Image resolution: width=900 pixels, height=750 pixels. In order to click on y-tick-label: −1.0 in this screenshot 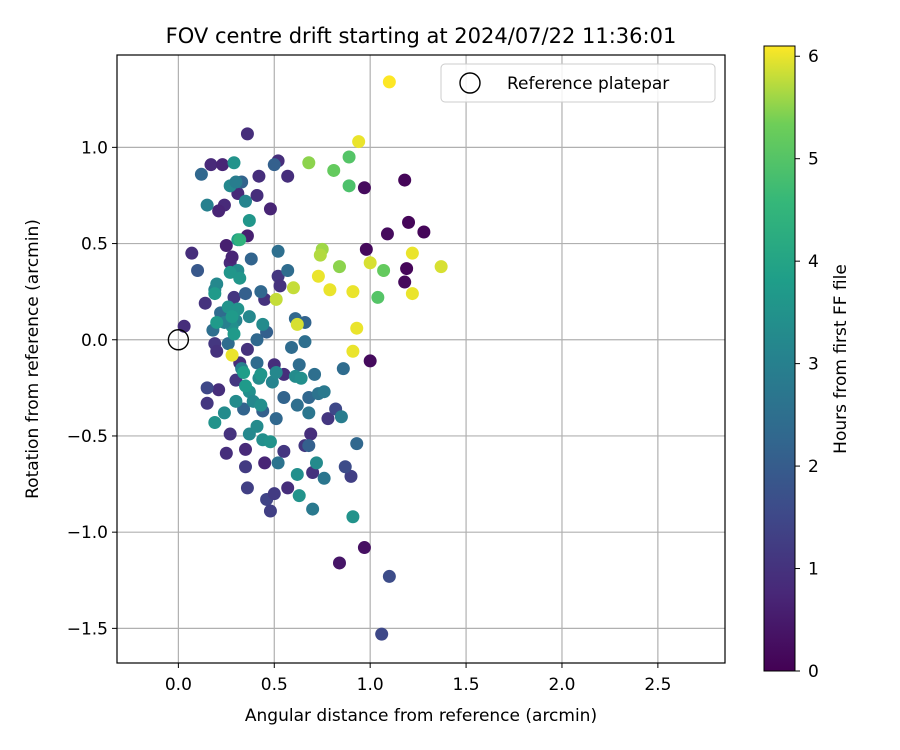, I will do `click(87, 533)`.